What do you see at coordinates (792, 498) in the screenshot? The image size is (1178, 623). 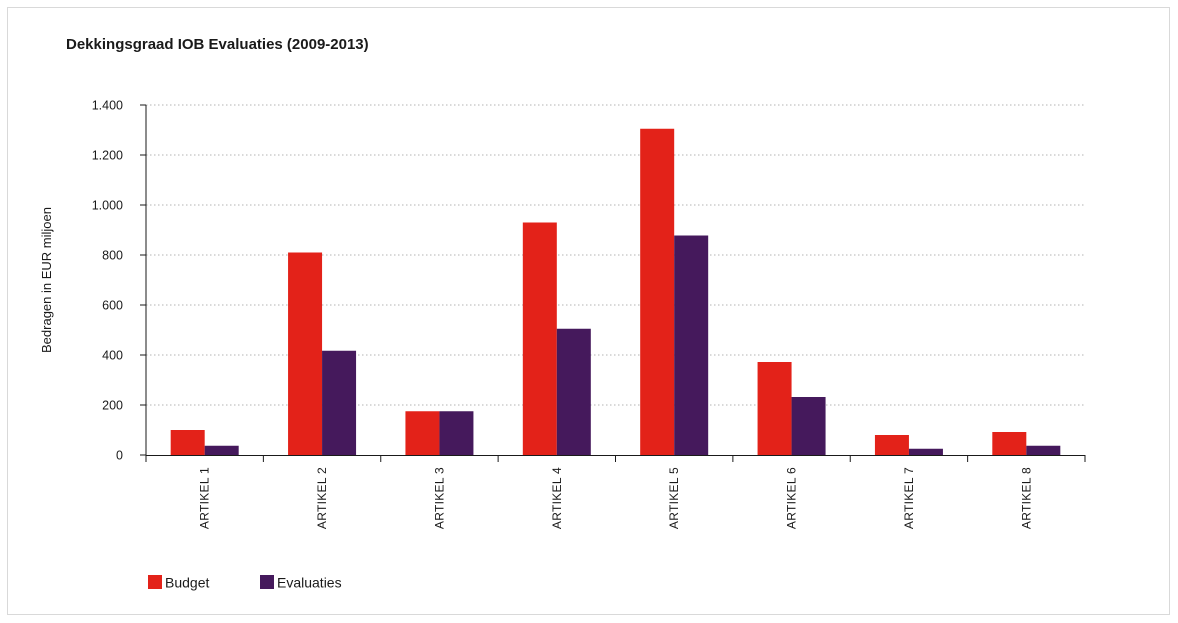 I see `x-category-label: ARTIKEL 6` at bounding box center [792, 498].